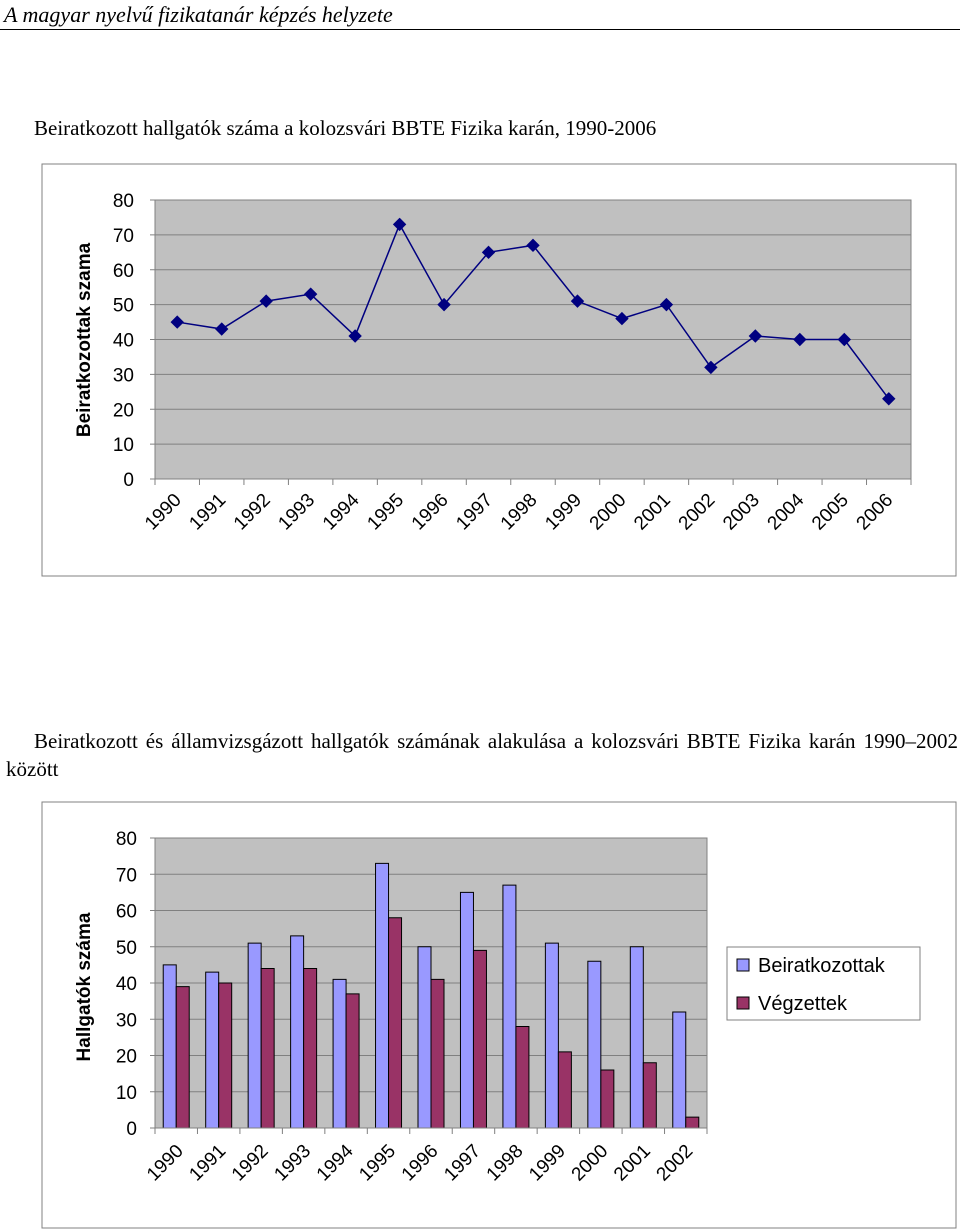  I want to click on chart1-y-tick-label: 10, so click(123, 445).